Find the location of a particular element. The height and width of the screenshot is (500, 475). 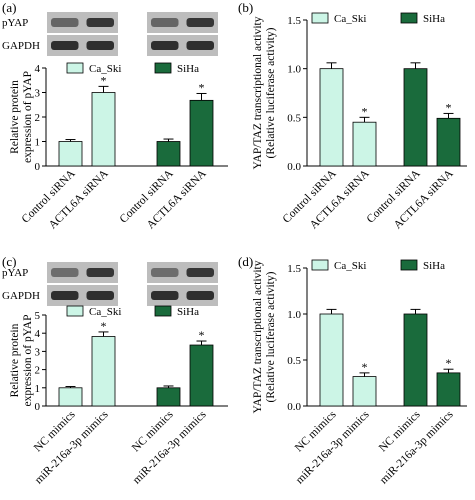

y-tick-label: 5 is located at coordinates (38, 316).